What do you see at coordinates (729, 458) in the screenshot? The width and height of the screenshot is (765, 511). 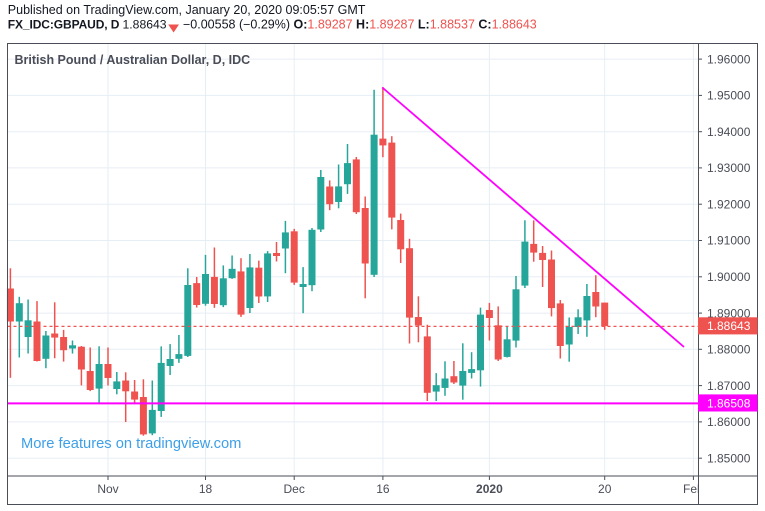 I see `svg-text: 1.85000` at bounding box center [729, 458].